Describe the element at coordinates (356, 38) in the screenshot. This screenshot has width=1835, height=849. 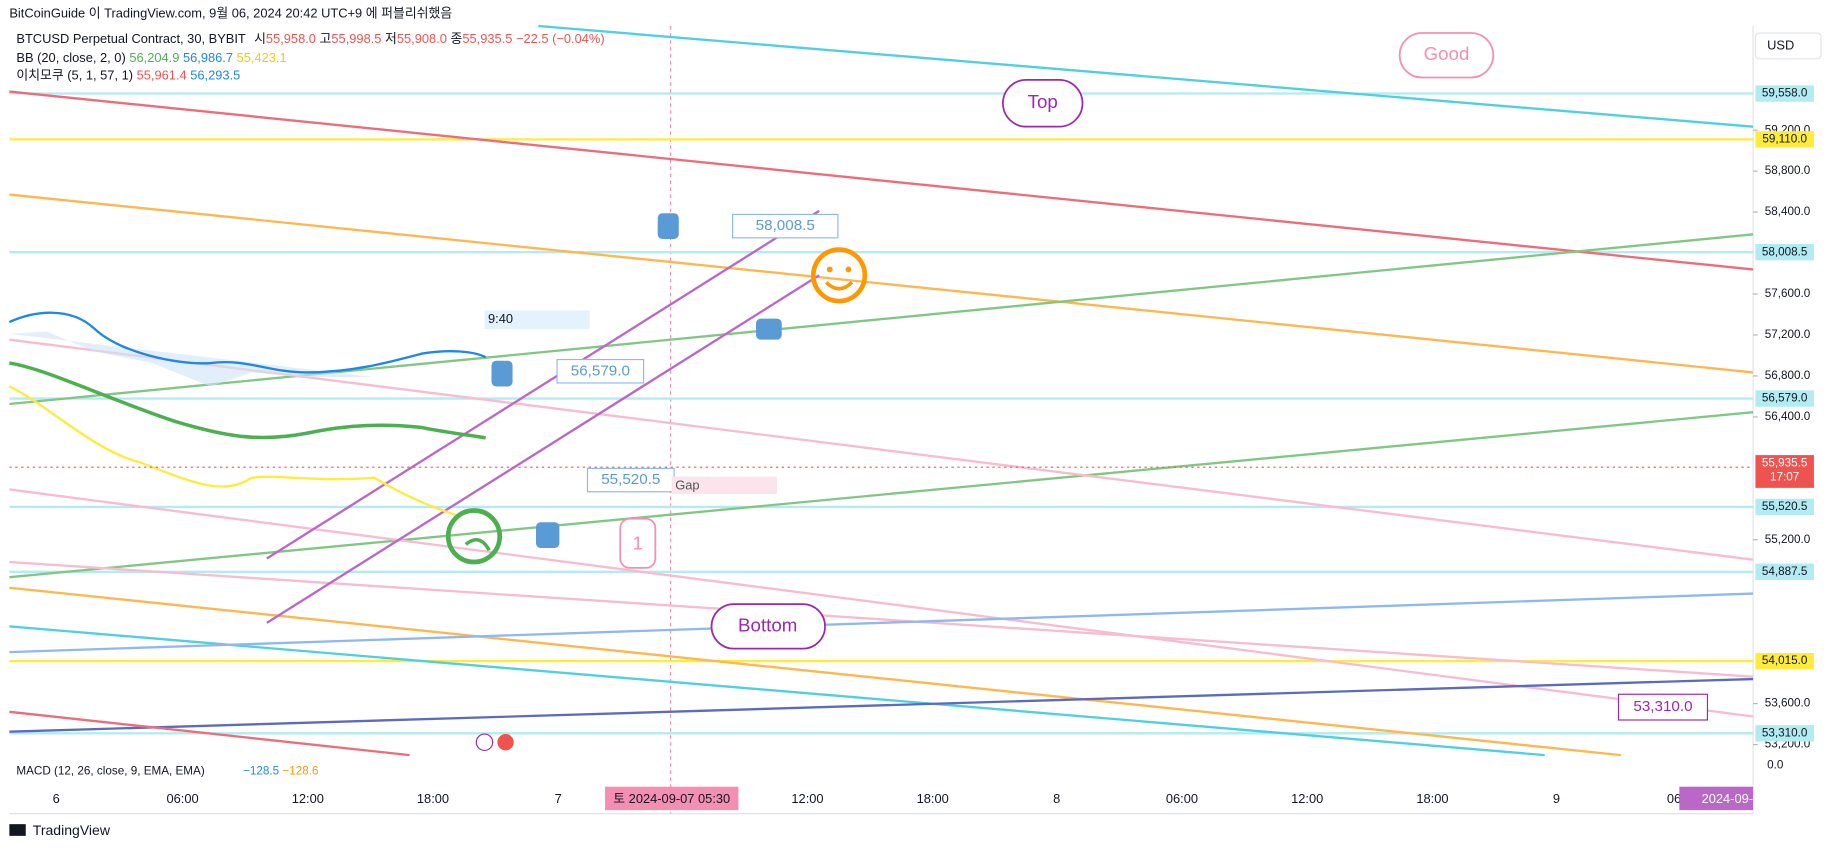
I see `ohlc: 55,998.5` at that location.